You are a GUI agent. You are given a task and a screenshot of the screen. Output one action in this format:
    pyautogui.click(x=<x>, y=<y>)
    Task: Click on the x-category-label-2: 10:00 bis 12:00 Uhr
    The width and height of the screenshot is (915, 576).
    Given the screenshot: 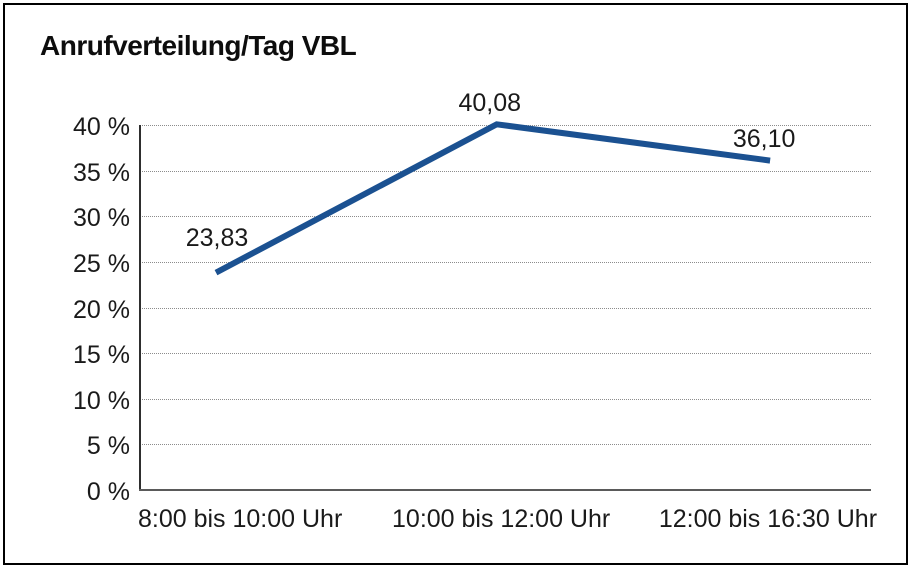 What is the action you would take?
    pyautogui.click(x=501, y=519)
    